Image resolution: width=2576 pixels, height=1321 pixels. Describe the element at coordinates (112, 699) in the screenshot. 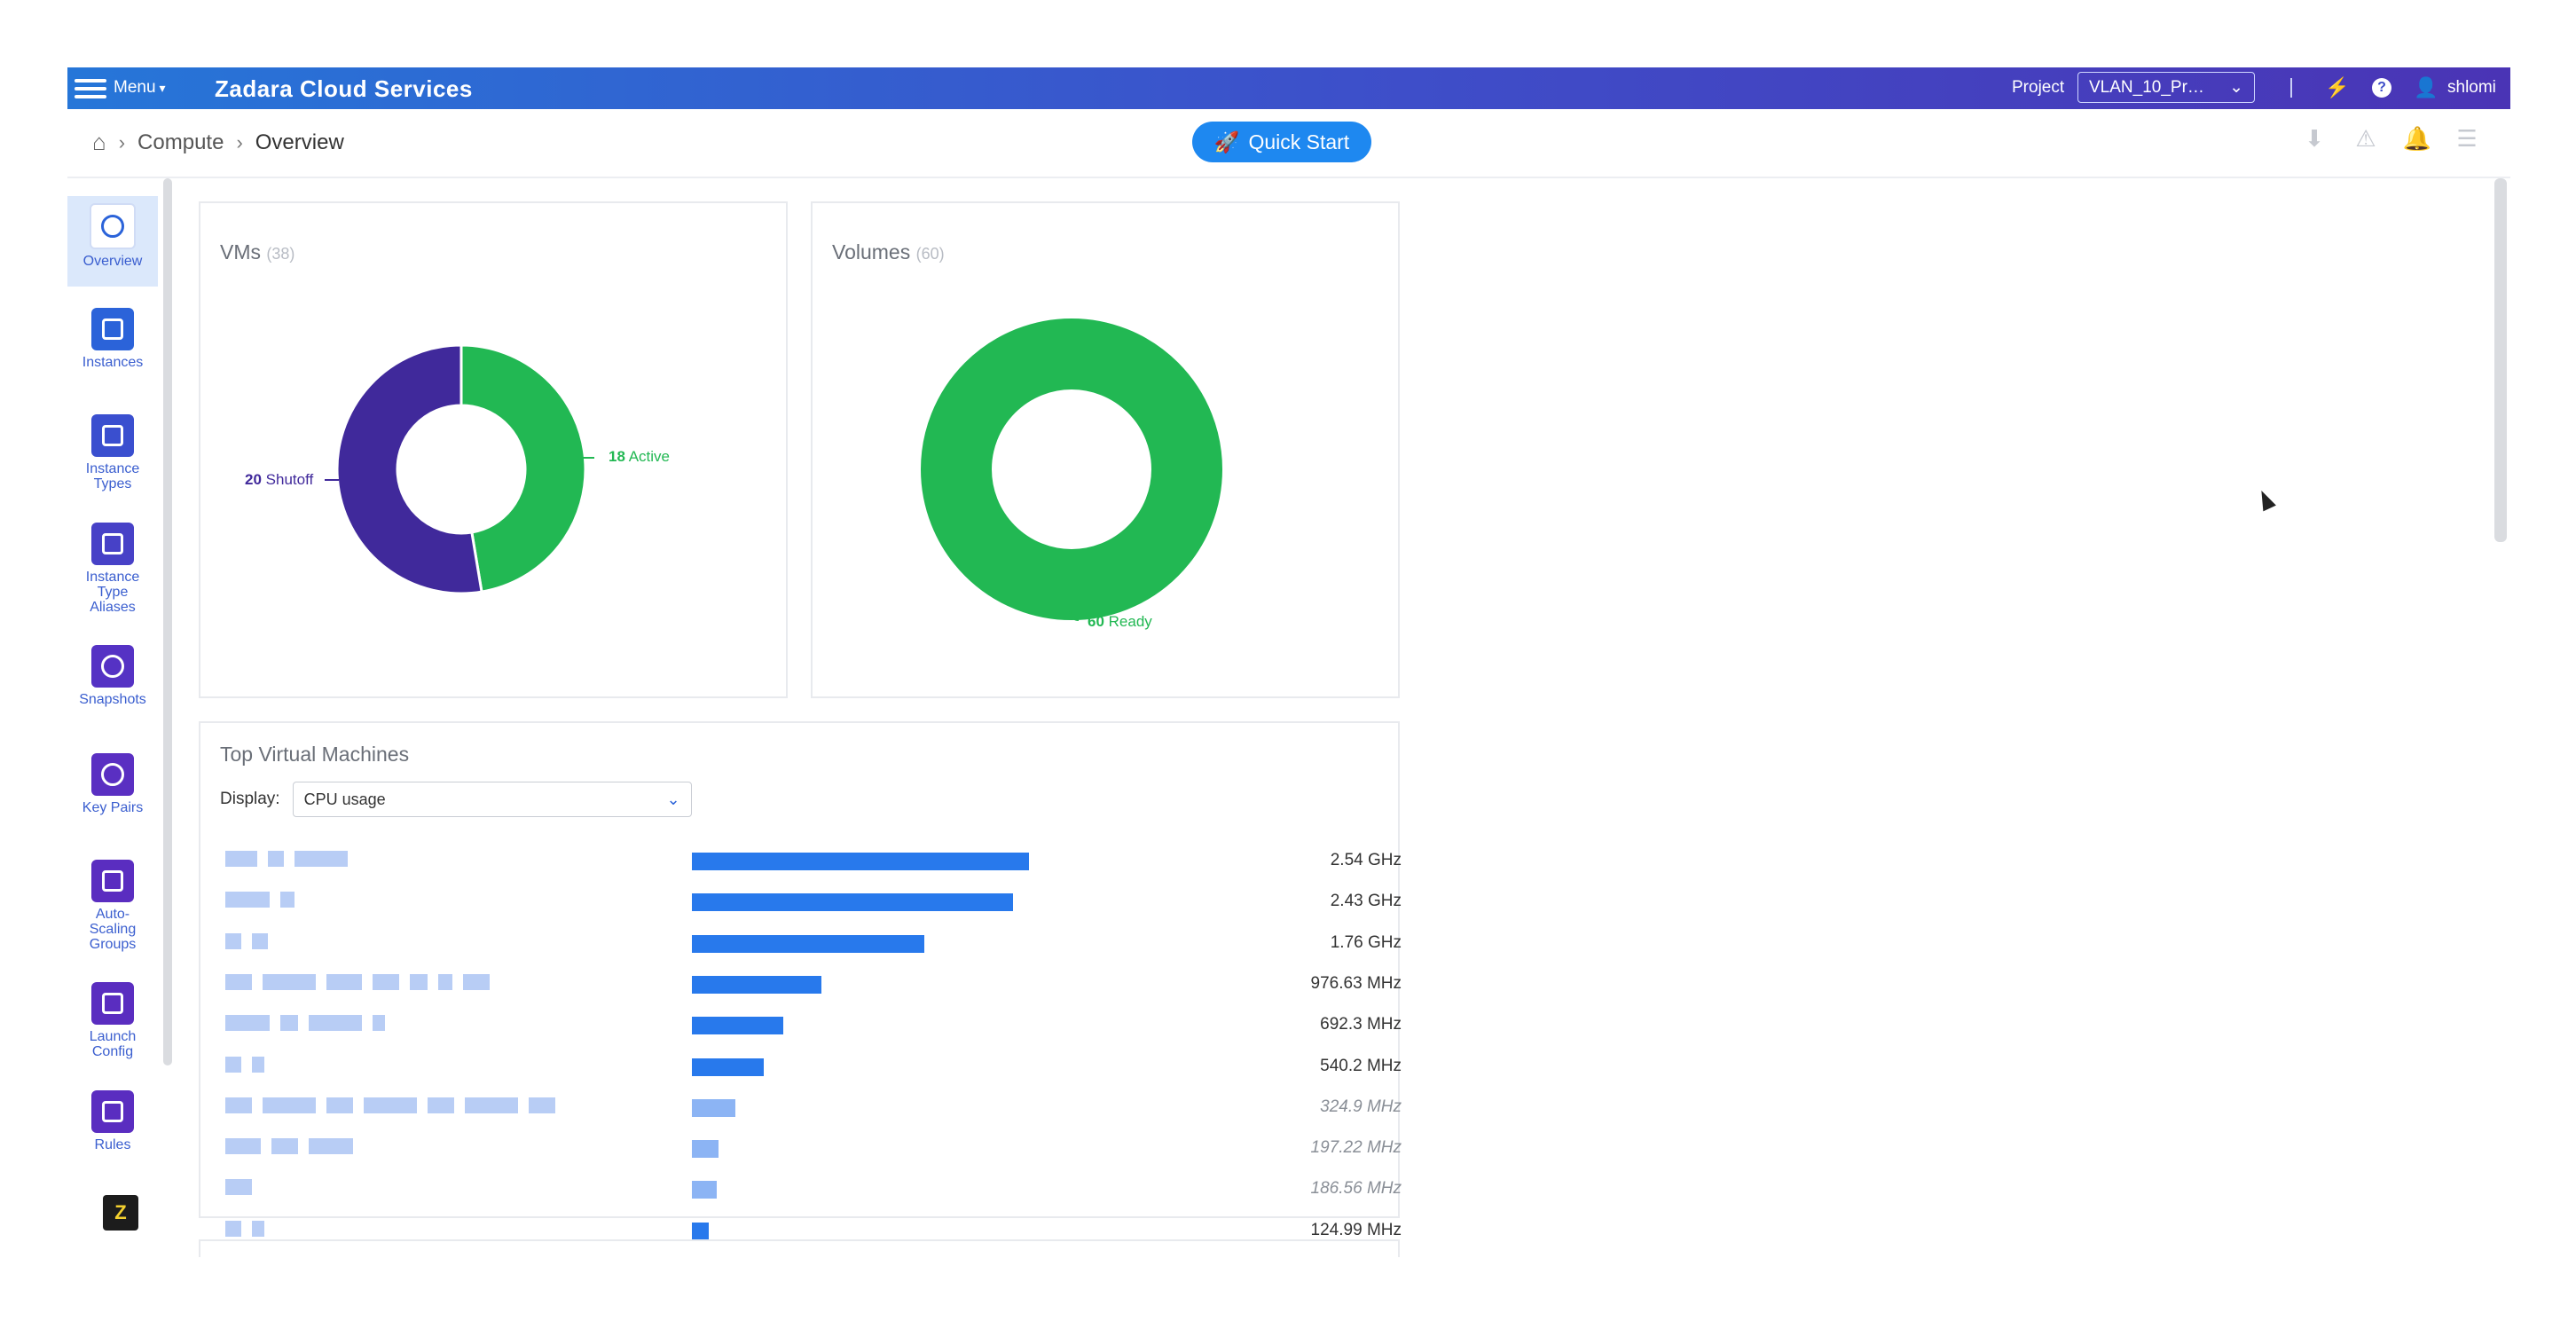

I see `sidebar-item-label: Snapshots` at that location.